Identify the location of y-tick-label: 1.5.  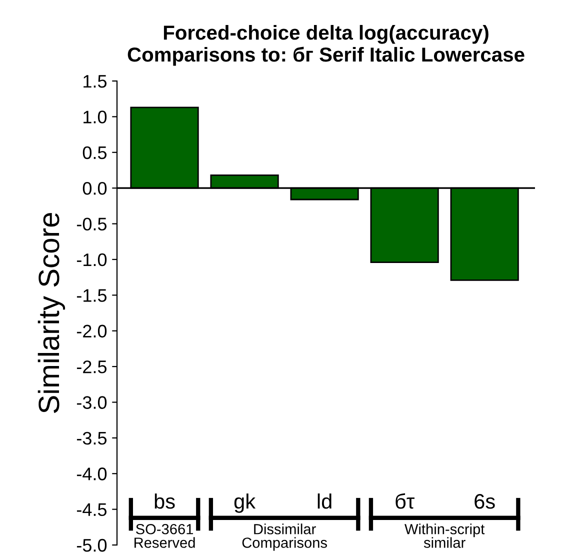
(95, 81).